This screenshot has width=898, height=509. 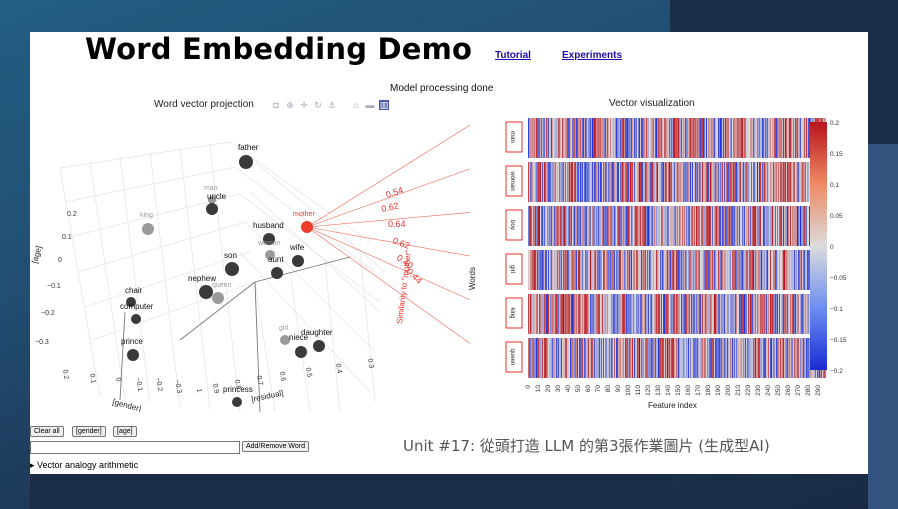 I want to click on xtick-label: 110, so click(x=638, y=390).